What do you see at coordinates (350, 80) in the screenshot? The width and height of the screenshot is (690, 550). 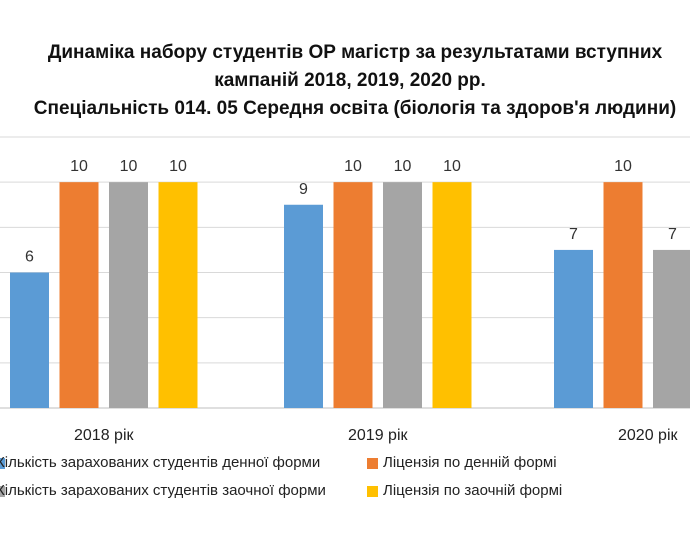 I see `chart-title-line-2: кампаній 2018, 2019, 2020 рр.` at bounding box center [350, 80].